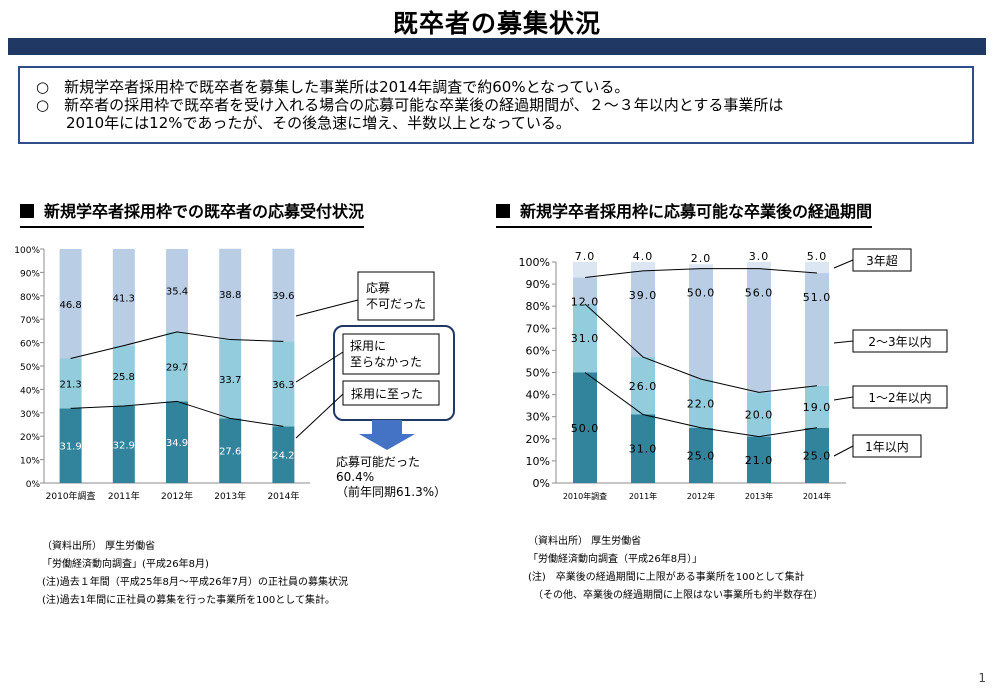  Describe the element at coordinates (124, 496) in the screenshot. I see `x-tick-label: 2011年` at that location.